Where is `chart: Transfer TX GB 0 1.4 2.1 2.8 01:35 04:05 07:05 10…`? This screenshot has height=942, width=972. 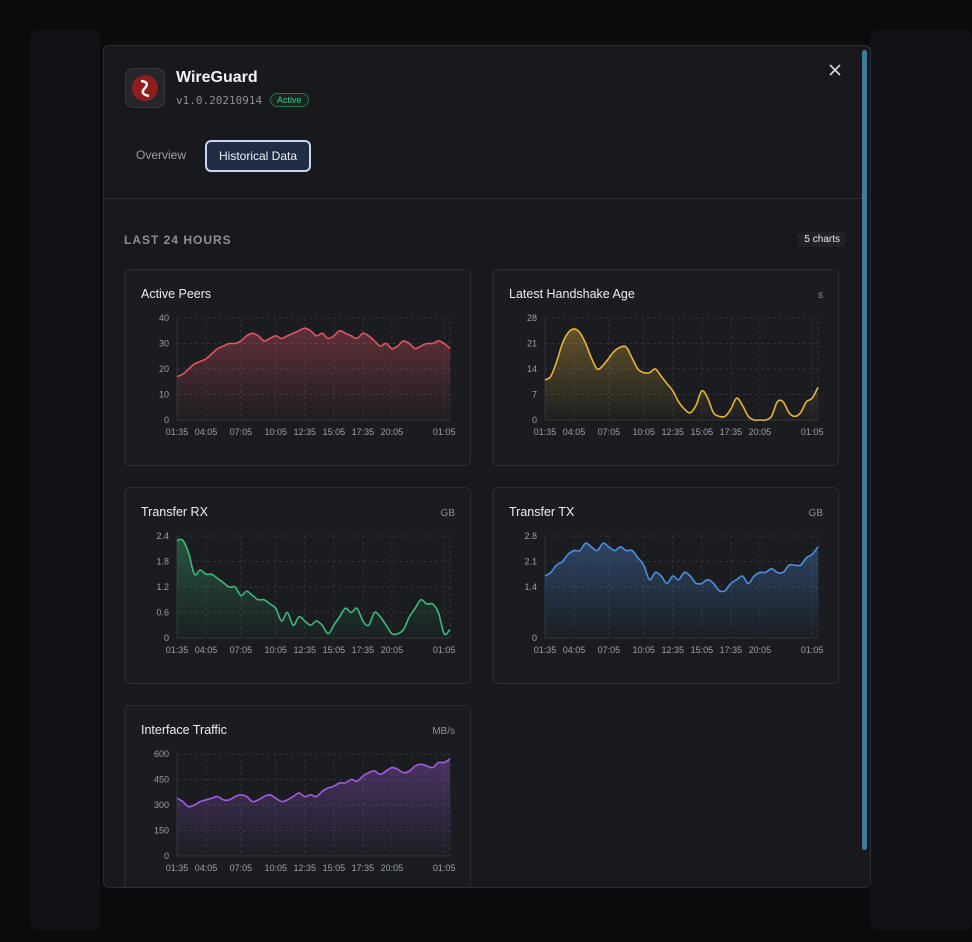 chart: Transfer TX GB 0 1.4 2.1 2.8 01:35 04:05 07:05 10… is located at coordinates (666, 580).